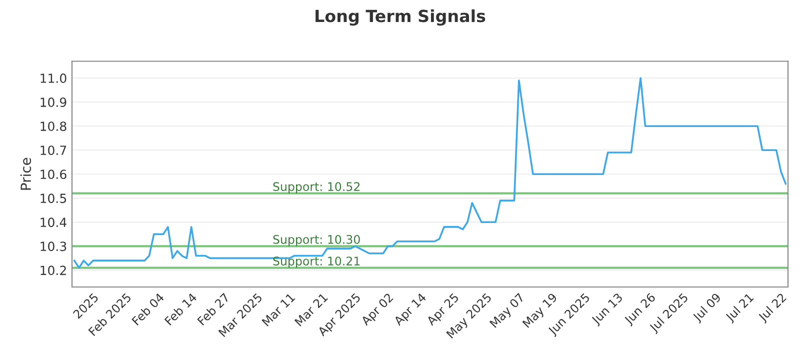 The image size is (800, 350). I want to click on y-tick-label: 10.2, so click(53, 271).